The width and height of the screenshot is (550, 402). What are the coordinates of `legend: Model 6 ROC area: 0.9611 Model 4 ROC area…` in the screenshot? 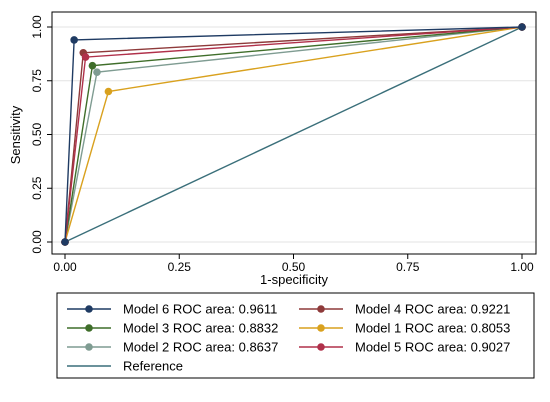 It's located at (288, 338).